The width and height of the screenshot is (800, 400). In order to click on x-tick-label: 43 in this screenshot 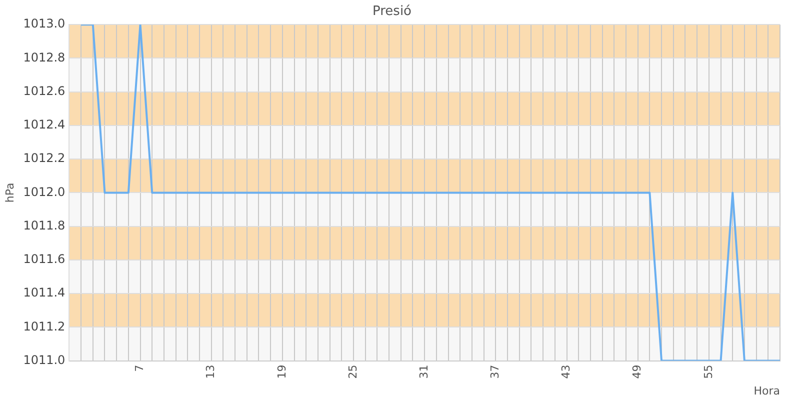, I will do `click(566, 371)`.